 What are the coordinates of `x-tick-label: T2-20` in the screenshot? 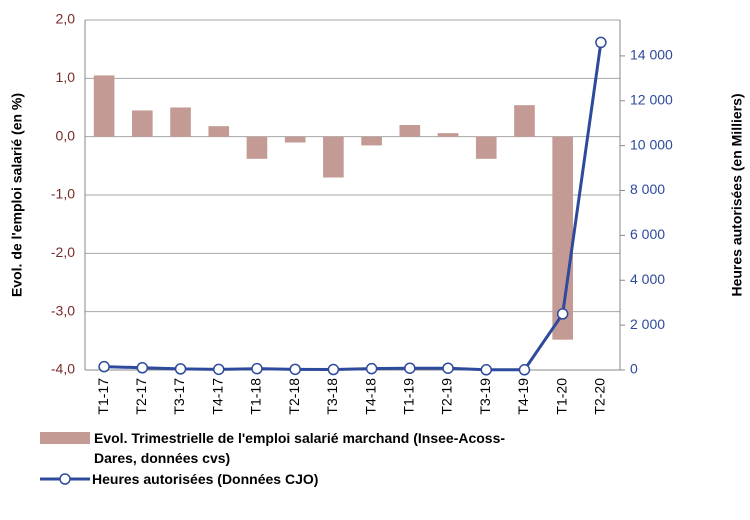 It's located at (600, 396).